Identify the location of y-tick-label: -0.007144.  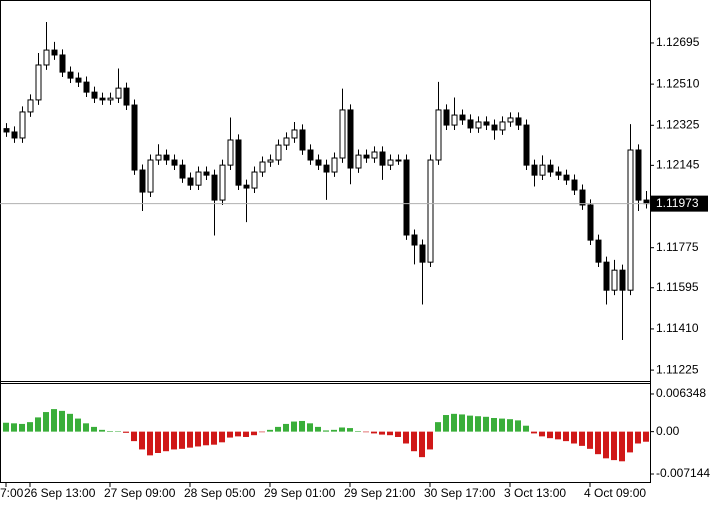
(683, 473).